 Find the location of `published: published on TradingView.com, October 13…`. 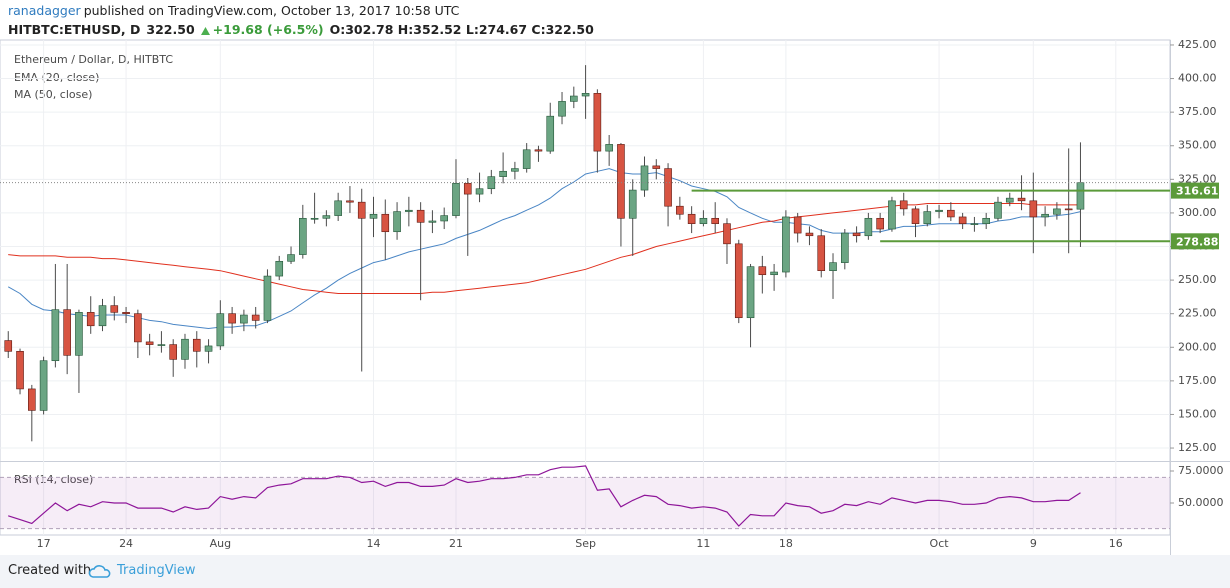

published: published on TradingView.com, October 13… is located at coordinates (271, 10).